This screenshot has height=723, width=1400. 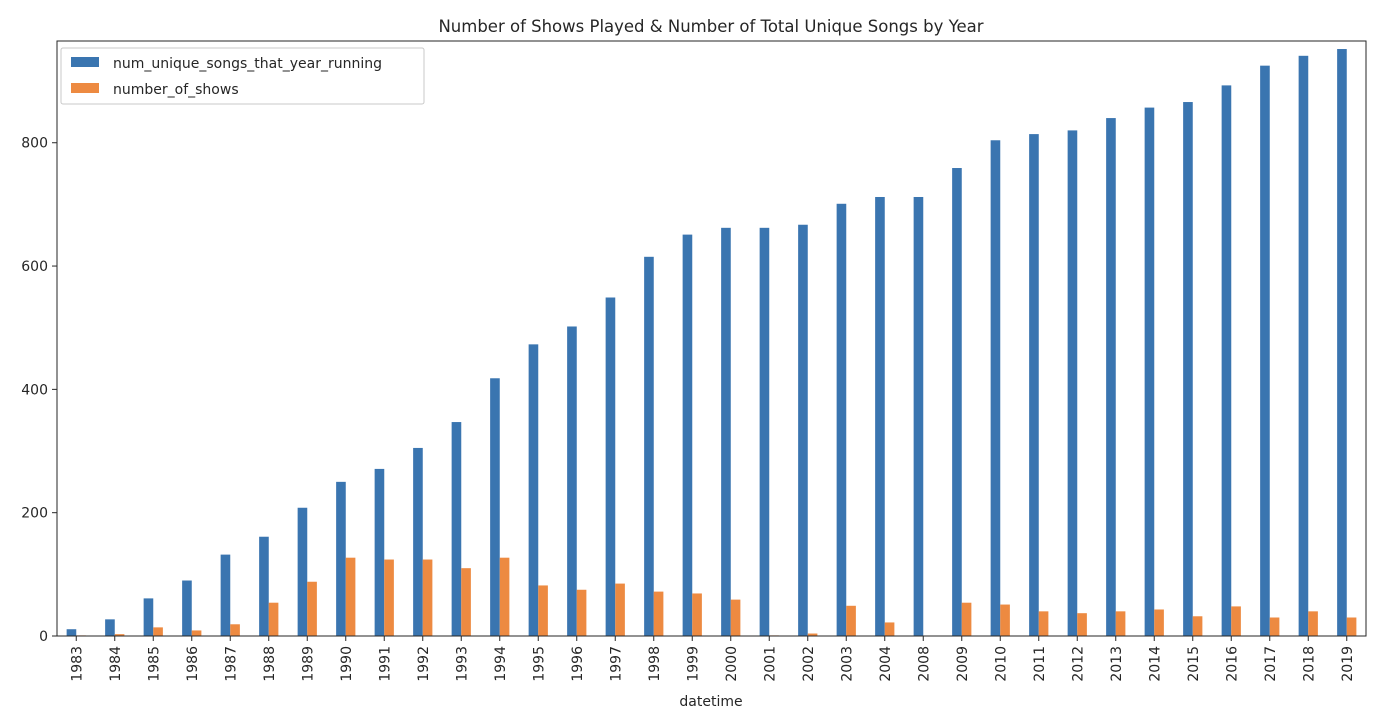 I want to click on x-tick-label: 2009, so click(x=963, y=664).